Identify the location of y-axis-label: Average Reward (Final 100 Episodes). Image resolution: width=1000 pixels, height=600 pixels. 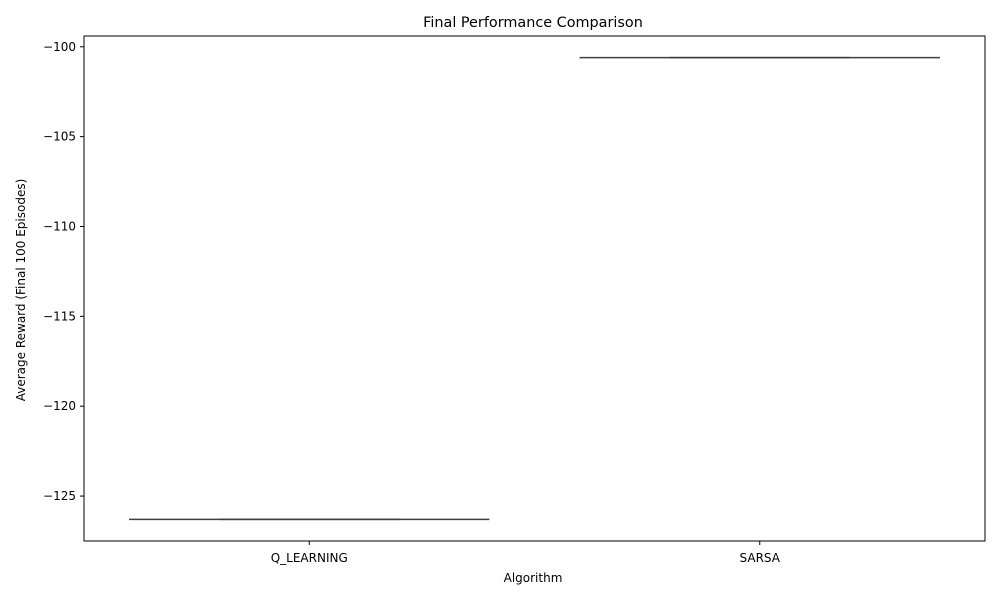
(21, 290).